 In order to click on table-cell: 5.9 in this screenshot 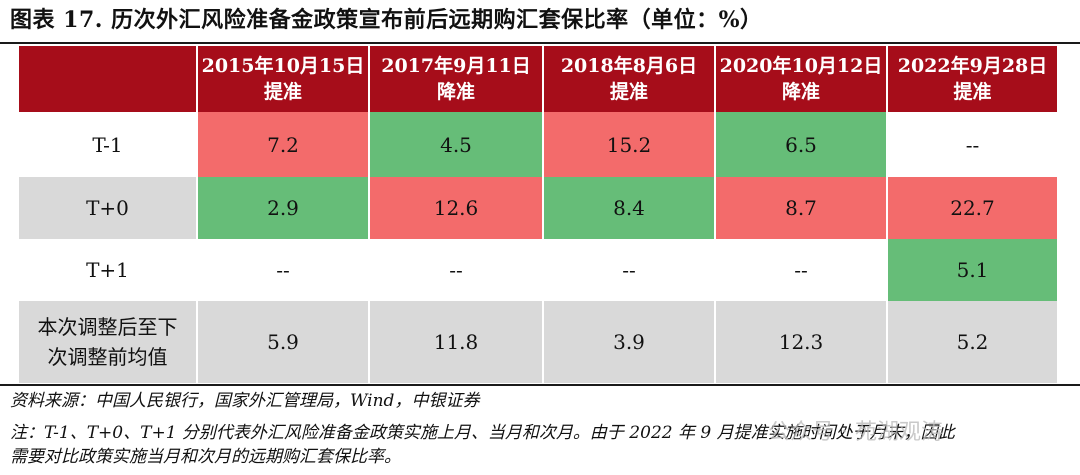, I will do `click(283, 342)`.